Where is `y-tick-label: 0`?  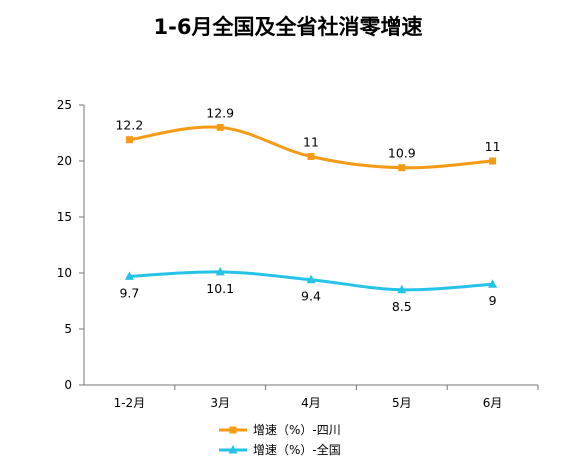
y-tick-label: 0 is located at coordinates (68, 385).